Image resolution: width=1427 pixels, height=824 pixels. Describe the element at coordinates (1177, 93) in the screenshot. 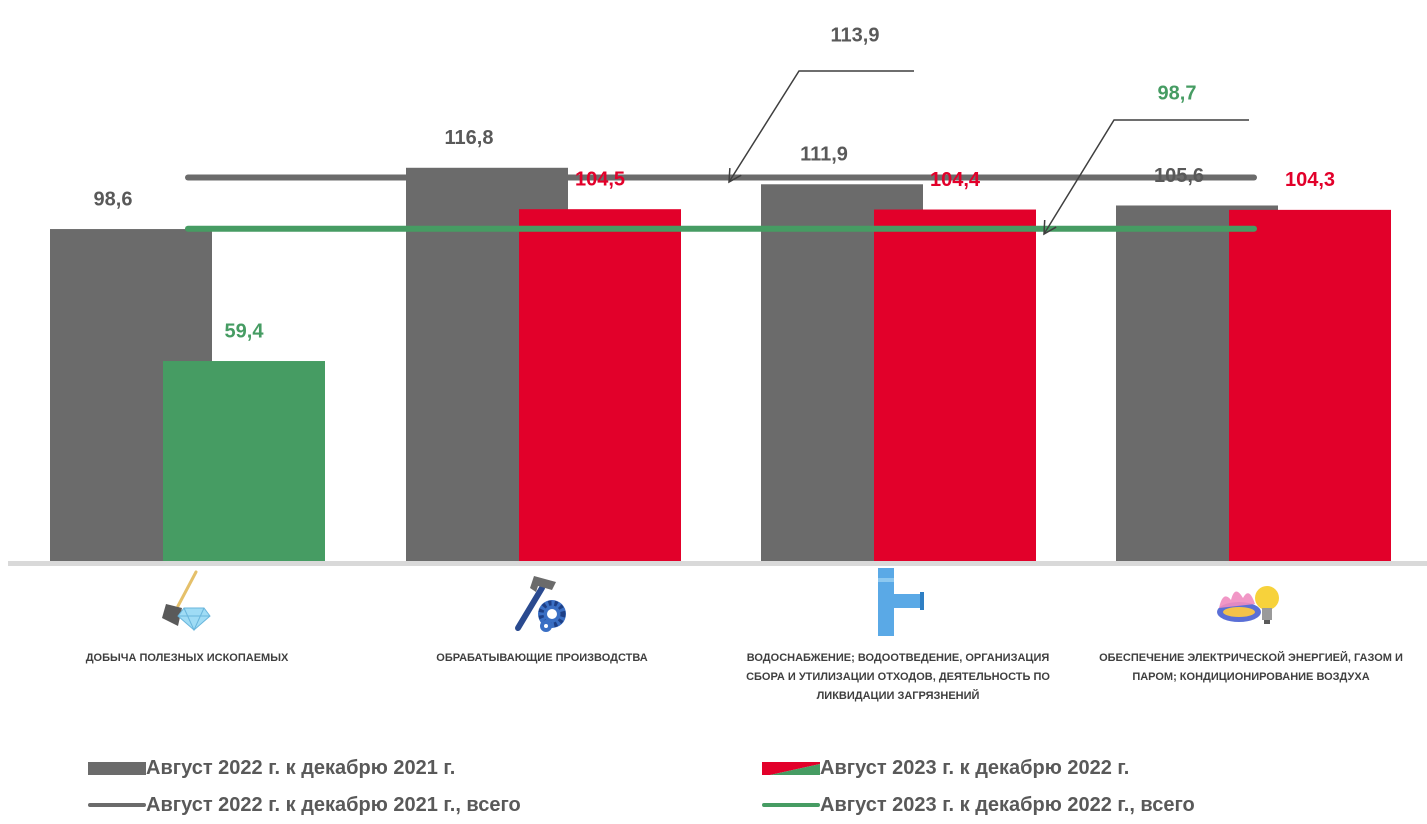

I see `reference-line-label-2: 98,7` at that location.